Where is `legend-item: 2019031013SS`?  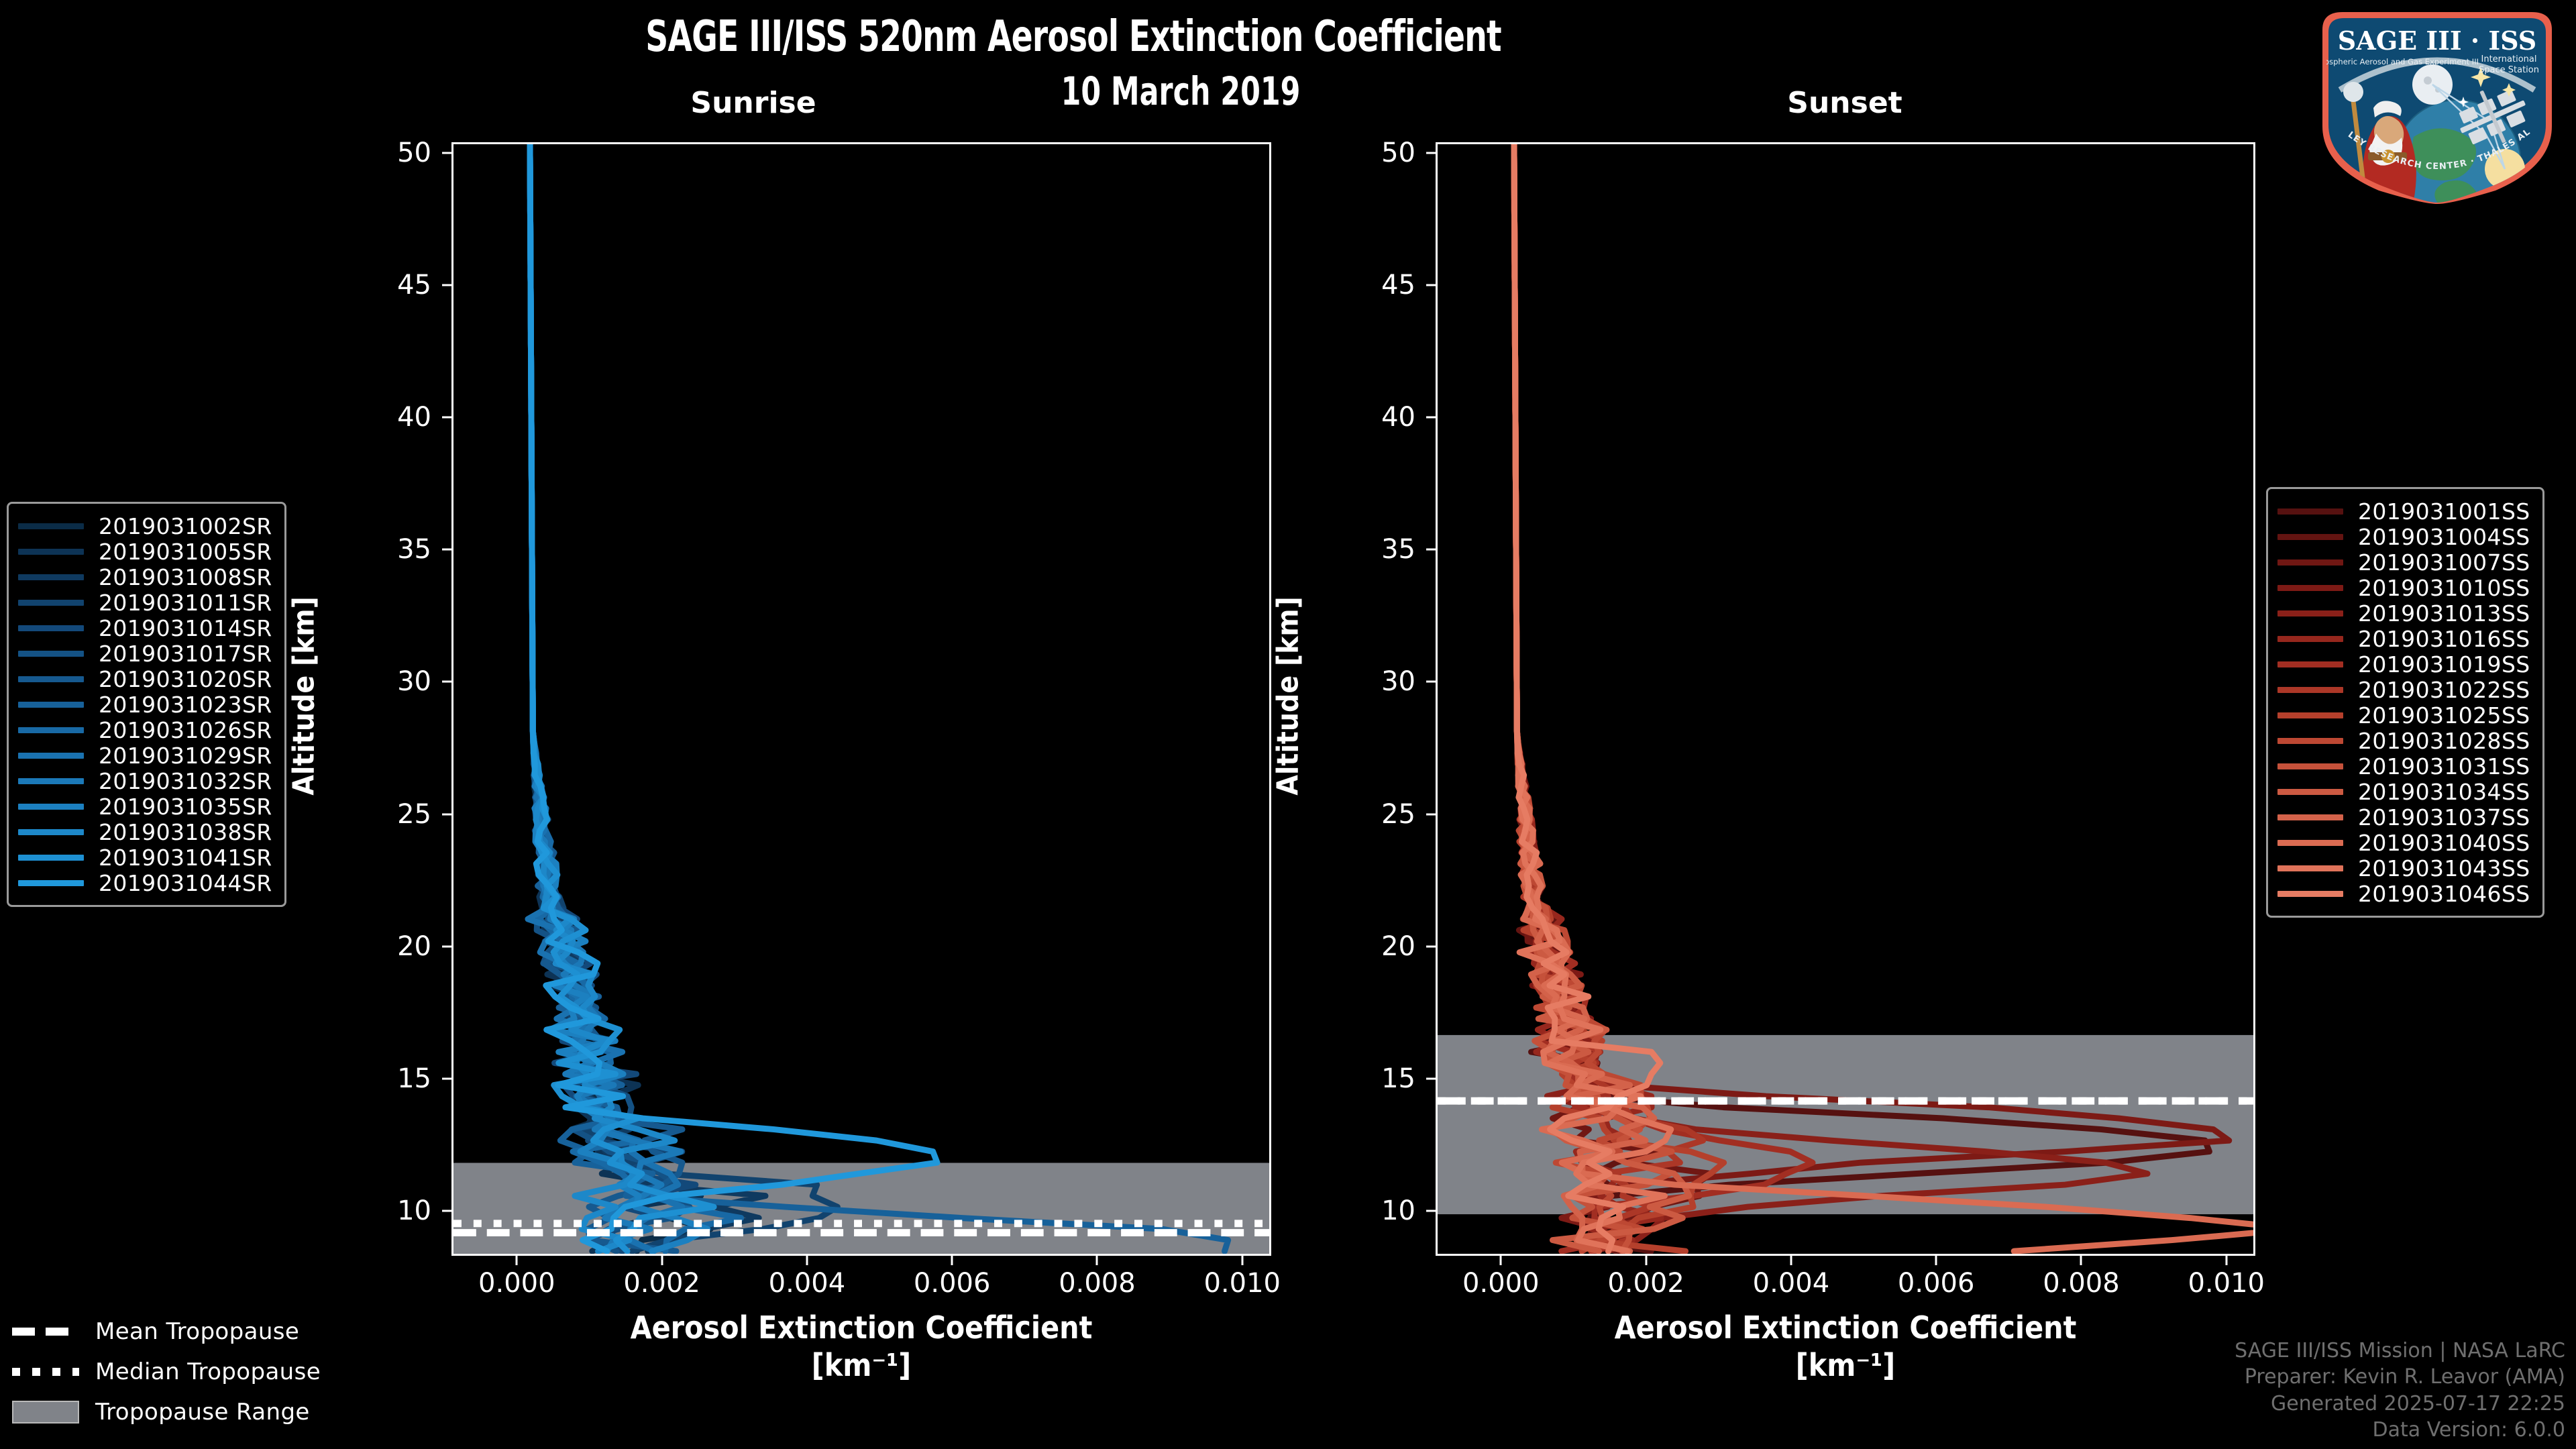 legend-item: 2019031013SS is located at coordinates (2403, 613).